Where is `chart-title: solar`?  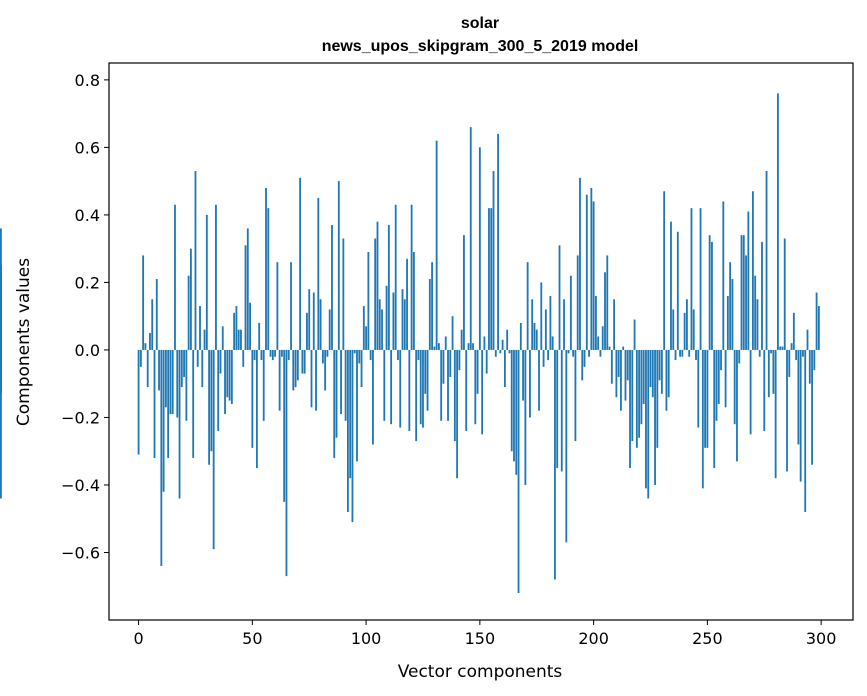
chart-title: solar is located at coordinates (480, 23).